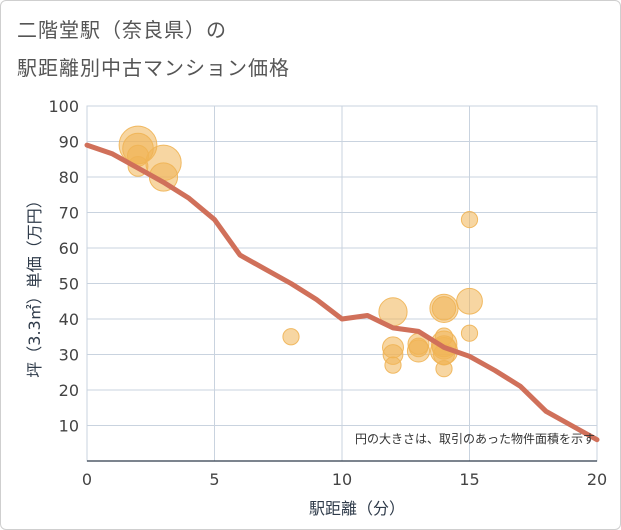 This screenshot has width=621, height=530. Describe the element at coordinates (69, 213) in the screenshot. I see `y-tick-label: 70` at that location.